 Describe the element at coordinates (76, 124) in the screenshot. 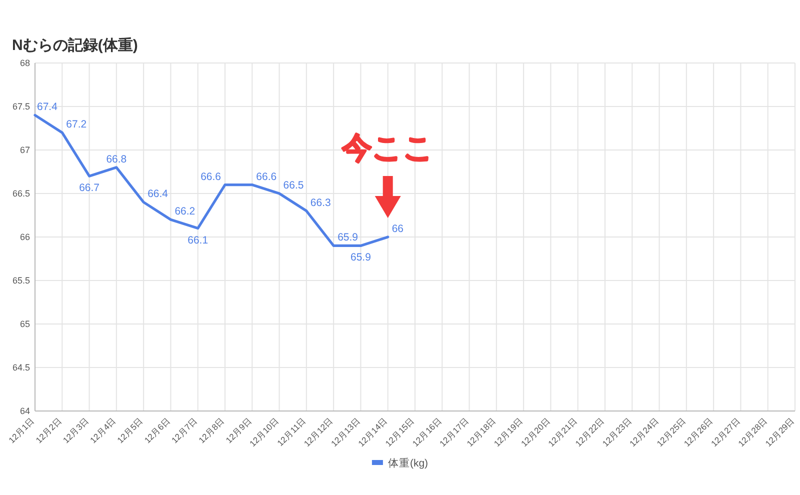

I see `data-label: 67.2` at that location.